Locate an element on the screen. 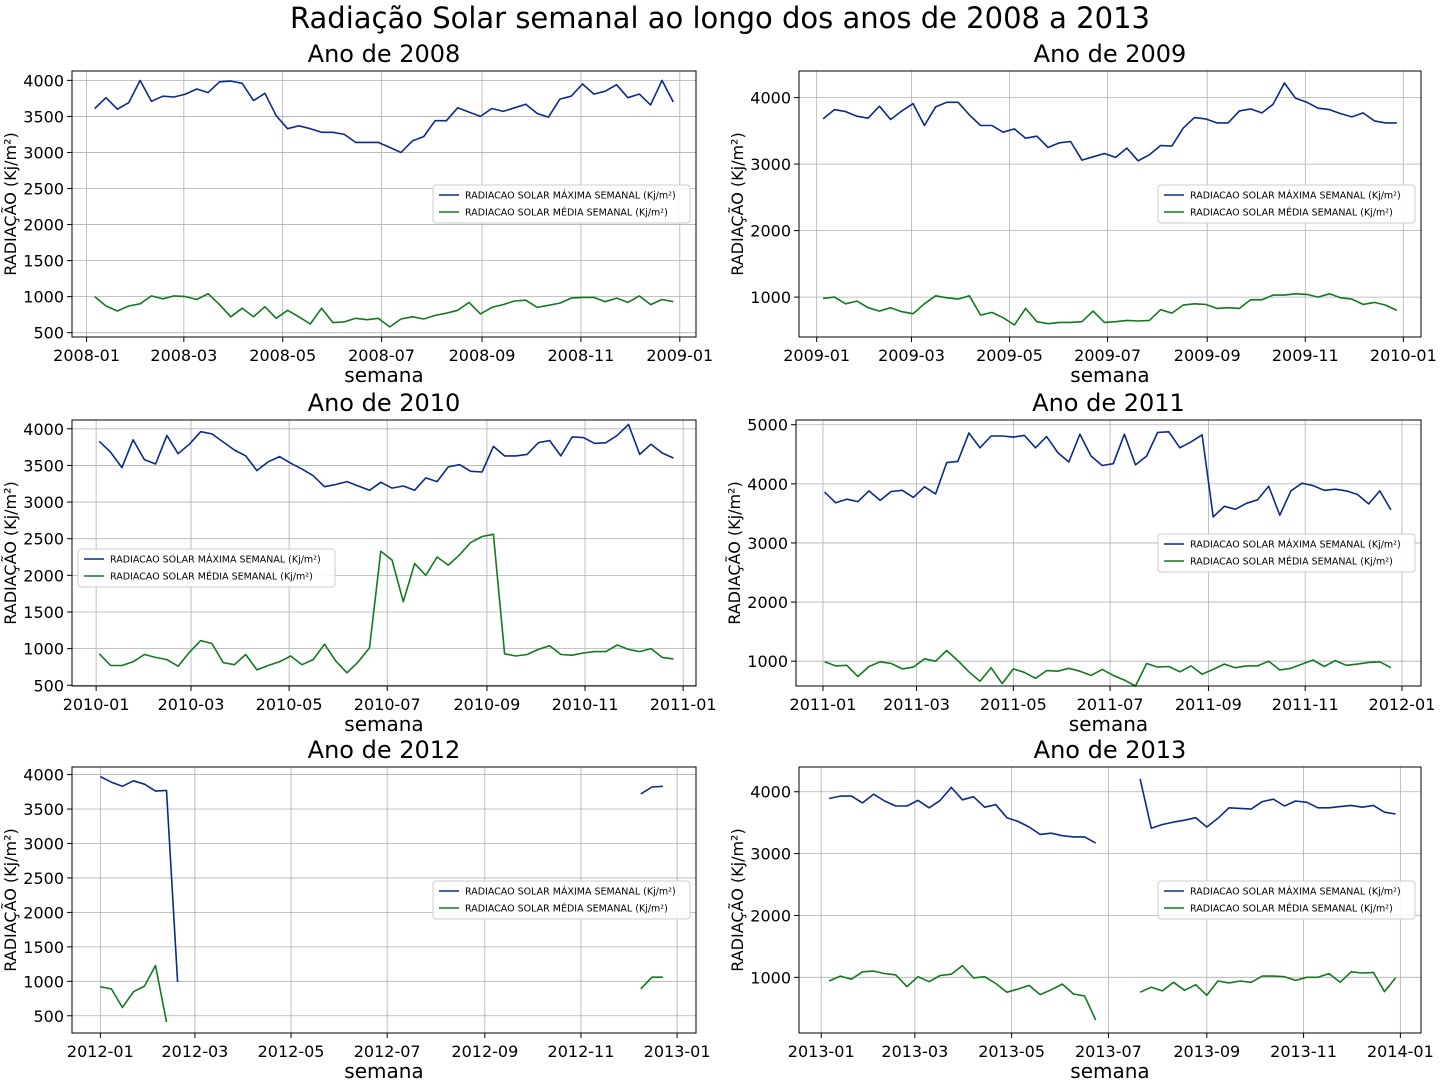  x-tick-label: 2010-05 is located at coordinates (289, 704).